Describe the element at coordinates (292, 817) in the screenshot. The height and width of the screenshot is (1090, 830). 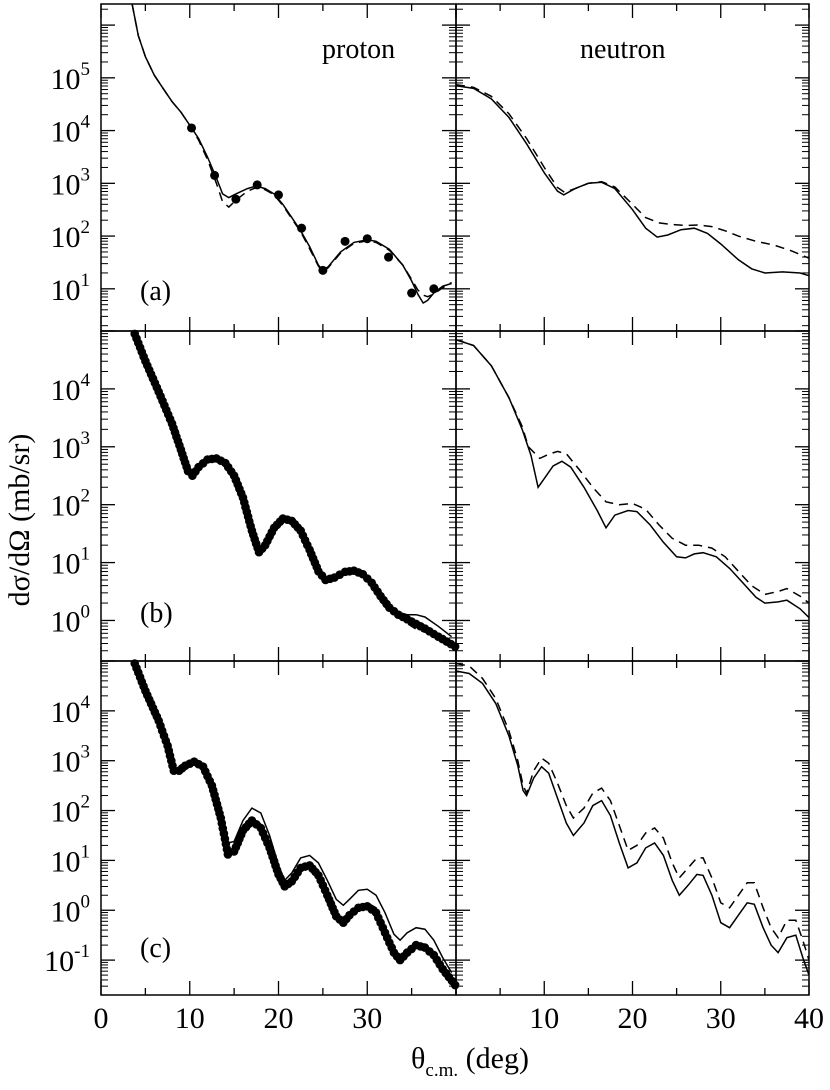
I see `solid-curve-c-proton` at that location.